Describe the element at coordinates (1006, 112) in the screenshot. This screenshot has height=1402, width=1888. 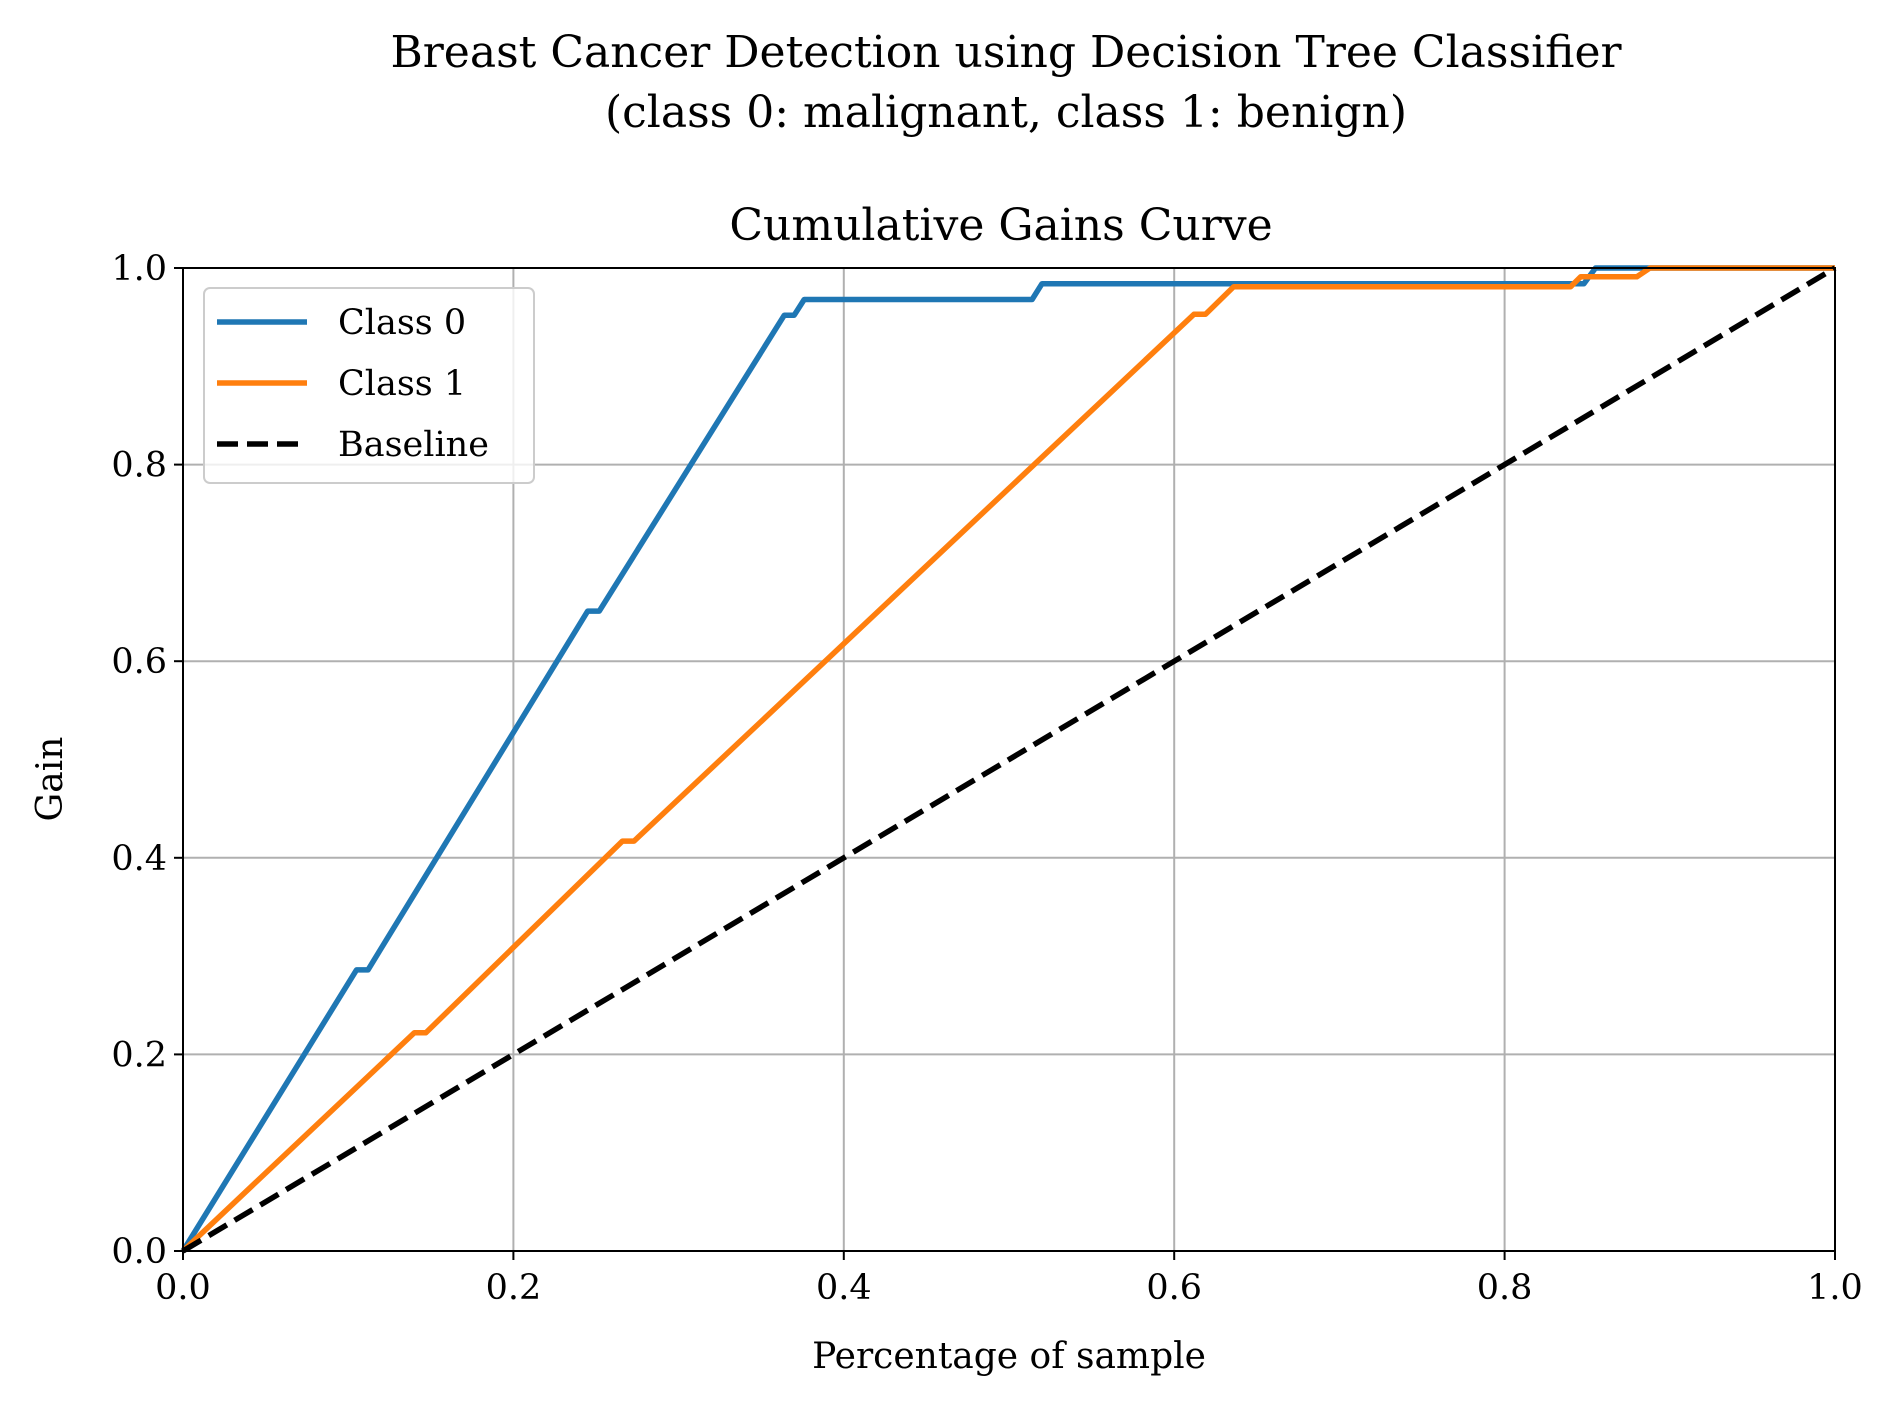
I see `chart-suptitle-line-2: (class 0: malignant, class 1: benign)` at that location.